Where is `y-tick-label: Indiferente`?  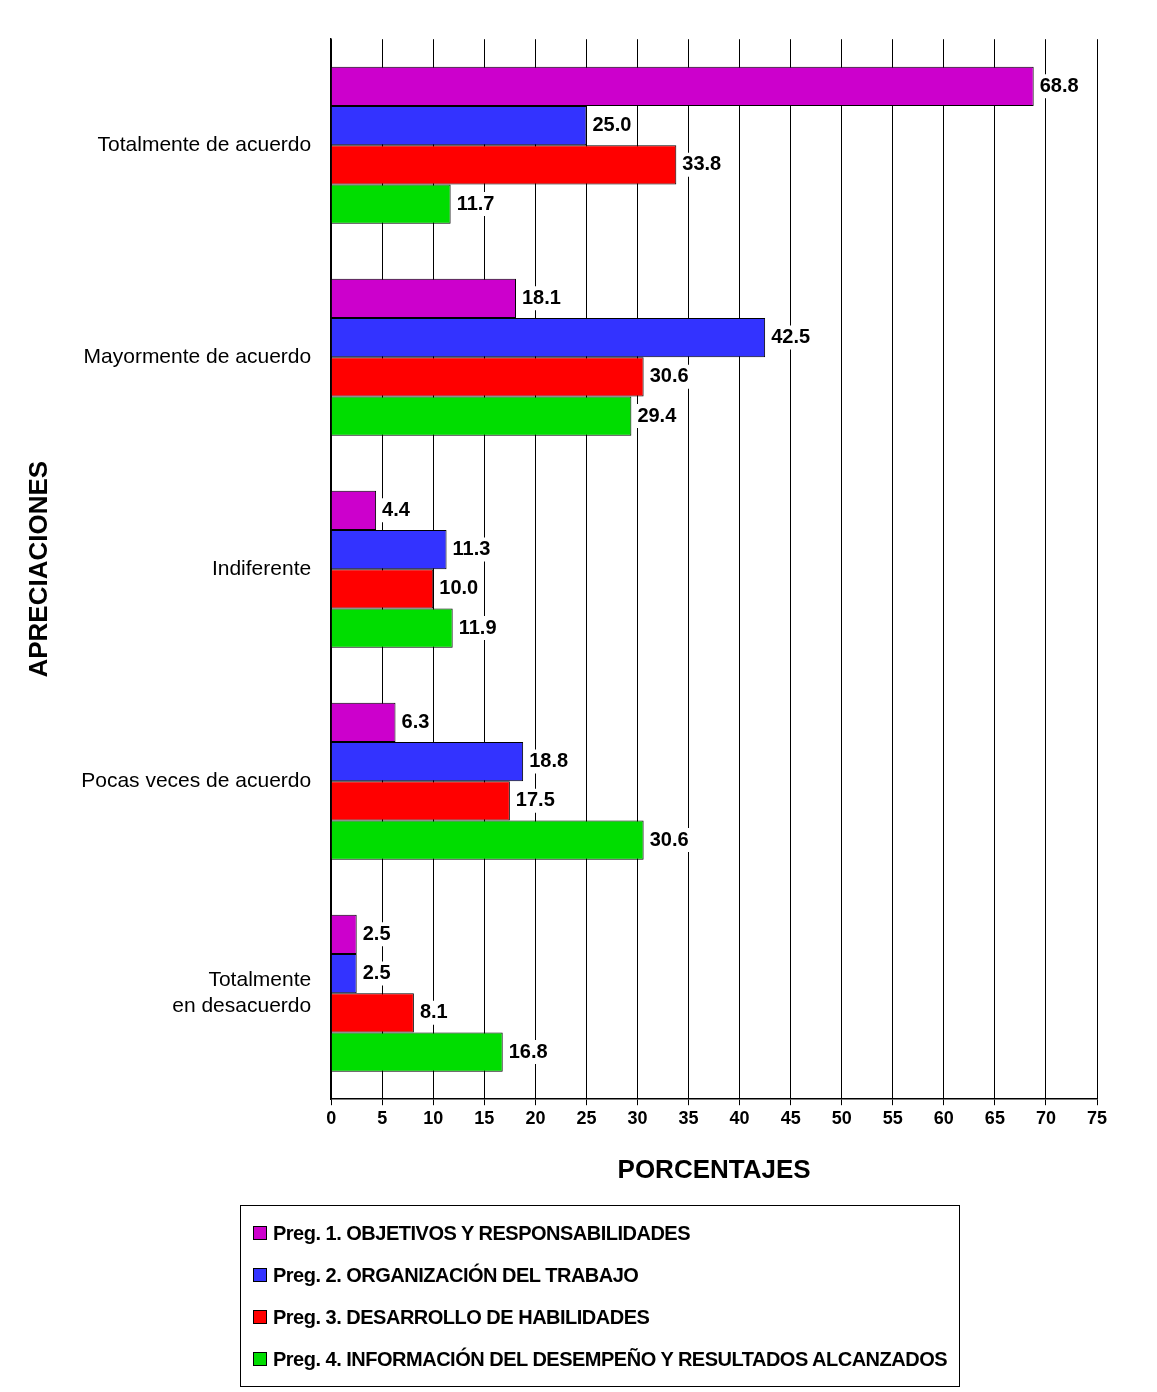
y-tick-label: Indiferente is located at coordinates (261, 567).